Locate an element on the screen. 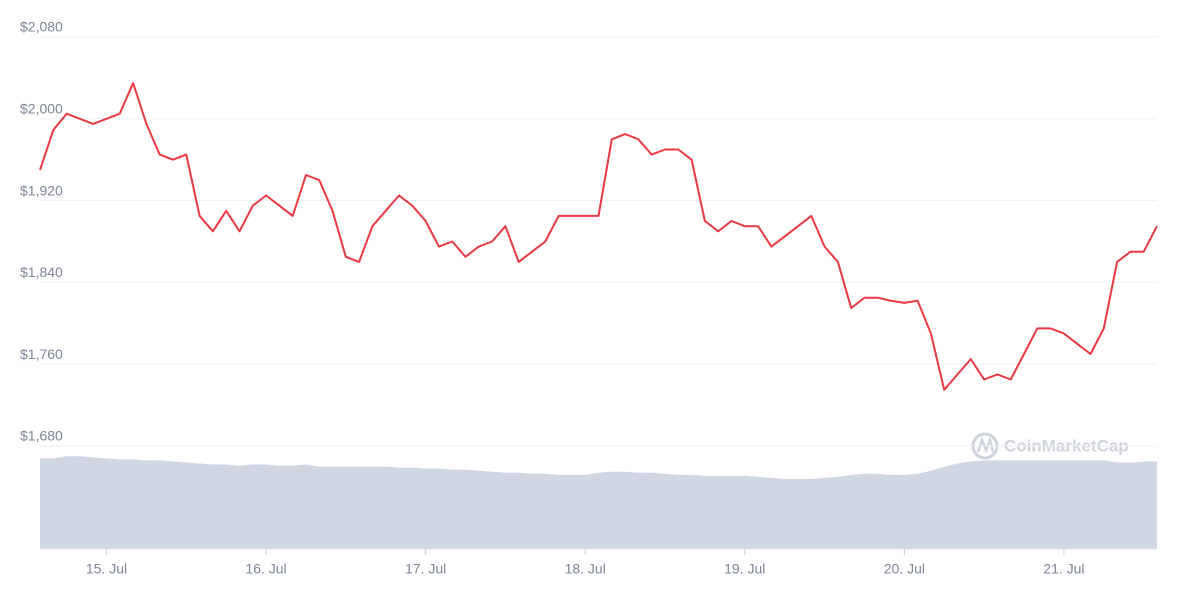 The width and height of the screenshot is (1183, 598). y-tick-label: $1,680 is located at coordinates (41, 436).